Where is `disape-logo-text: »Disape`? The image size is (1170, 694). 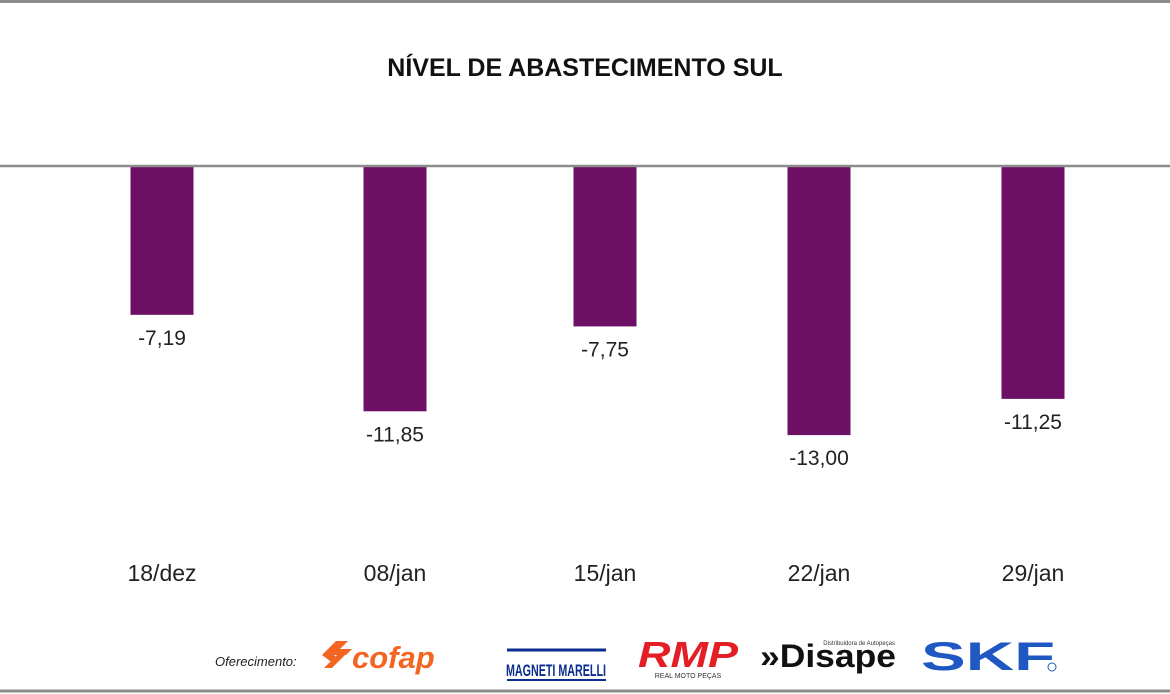 disape-logo-text: »Disape is located at coordinates (828, 656).